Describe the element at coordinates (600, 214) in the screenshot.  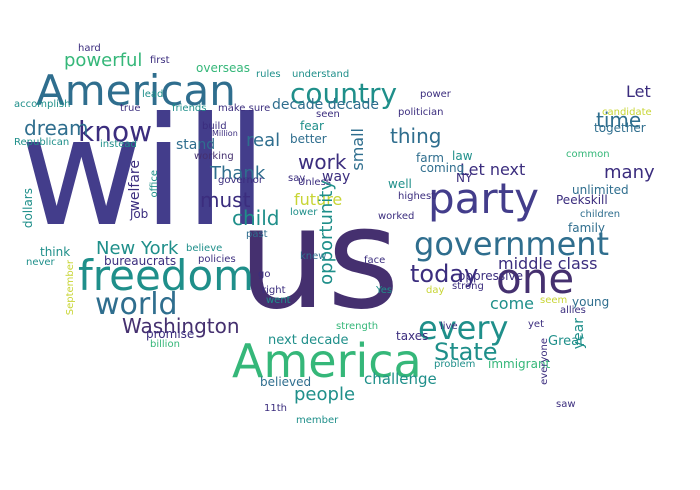
I see `word-children: children` at that location.